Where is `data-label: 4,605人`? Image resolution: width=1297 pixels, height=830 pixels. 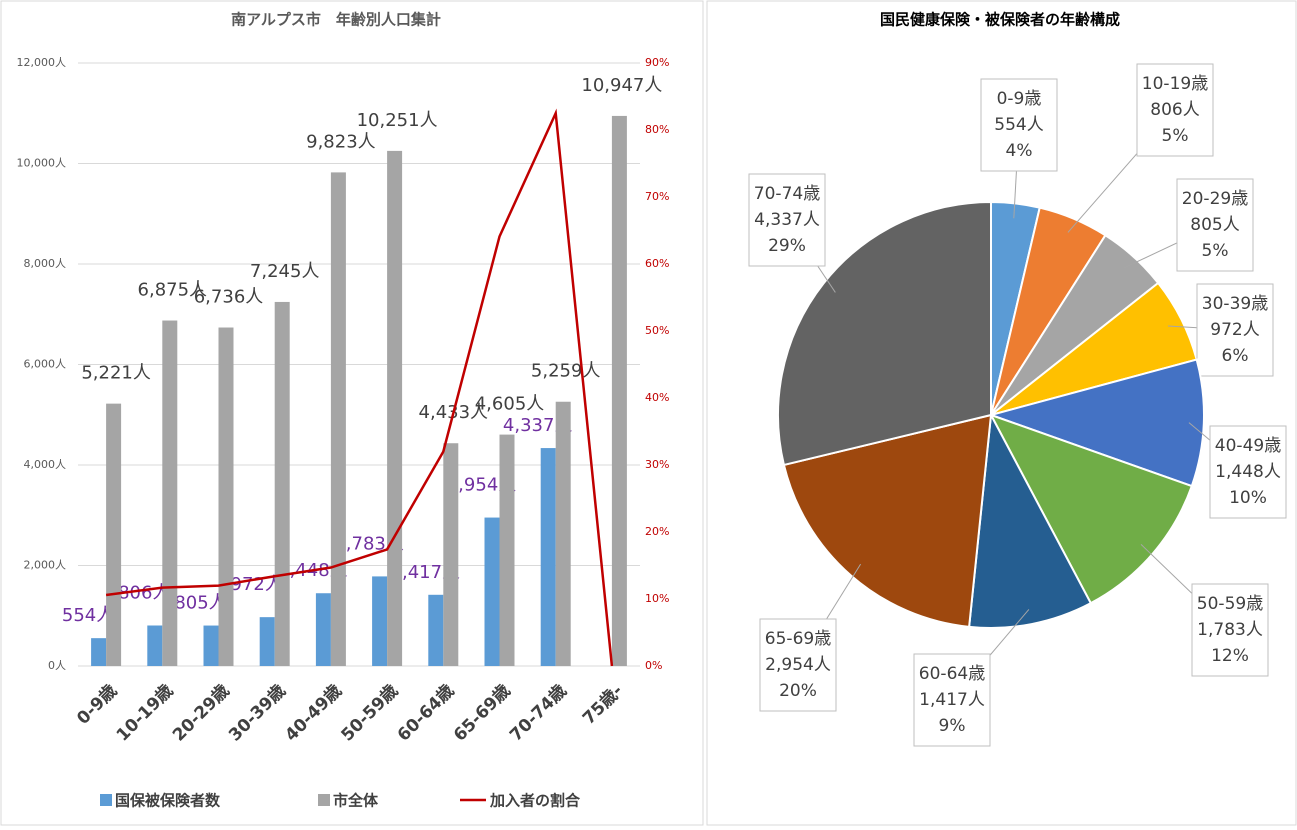 data-label: 4,605人 is located at coordinates (510, 404).